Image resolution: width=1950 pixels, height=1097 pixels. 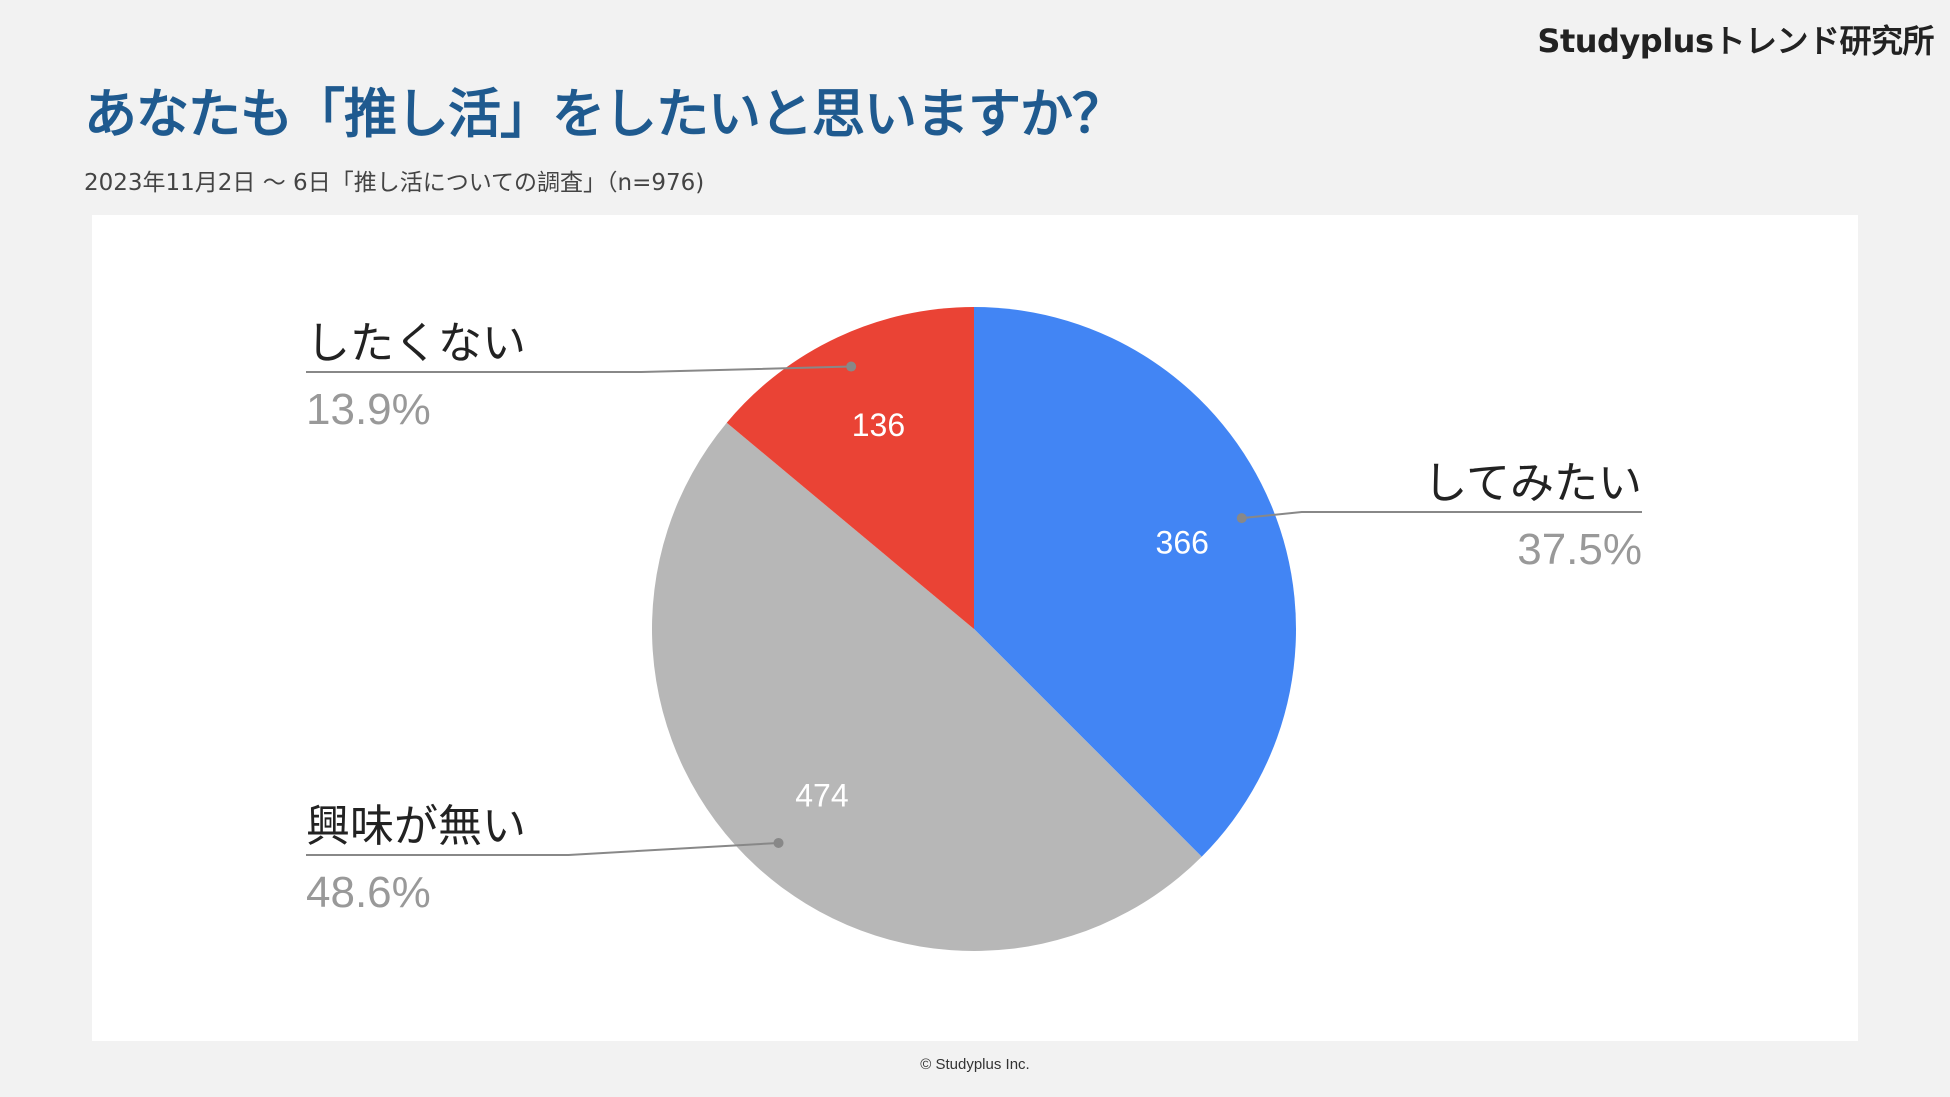 What do you see at coordinates (878, 425) in the screenshot?
I see `slice-3-value-label: 136` at bounding box center [878, 425].